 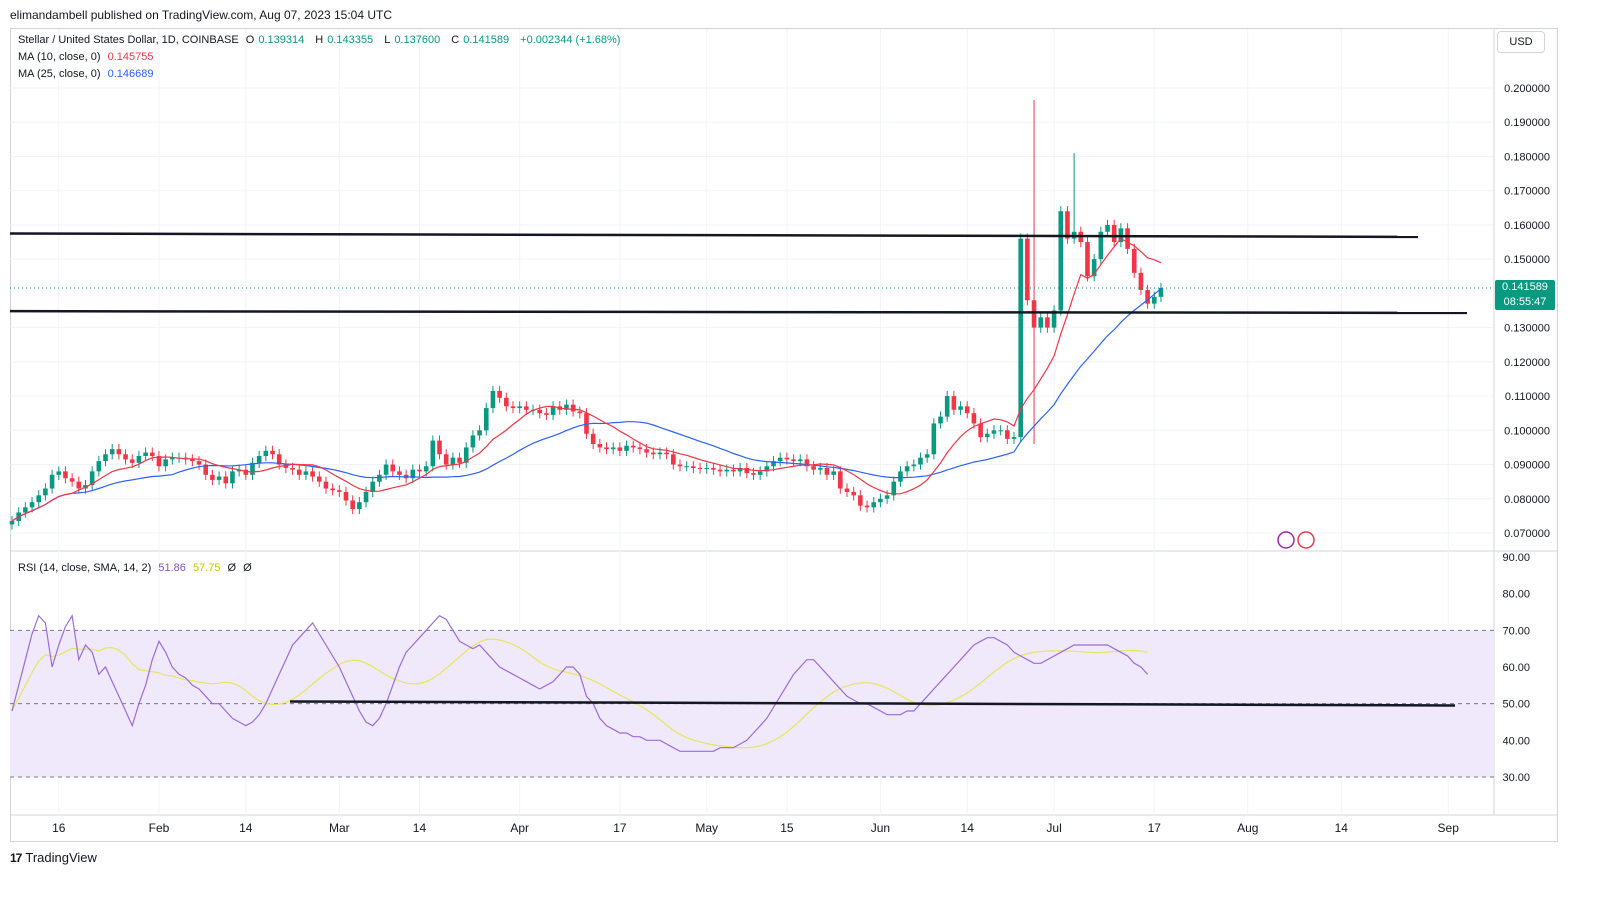 I want to click on brand-name: TradingView, so click(x=61, y=857).